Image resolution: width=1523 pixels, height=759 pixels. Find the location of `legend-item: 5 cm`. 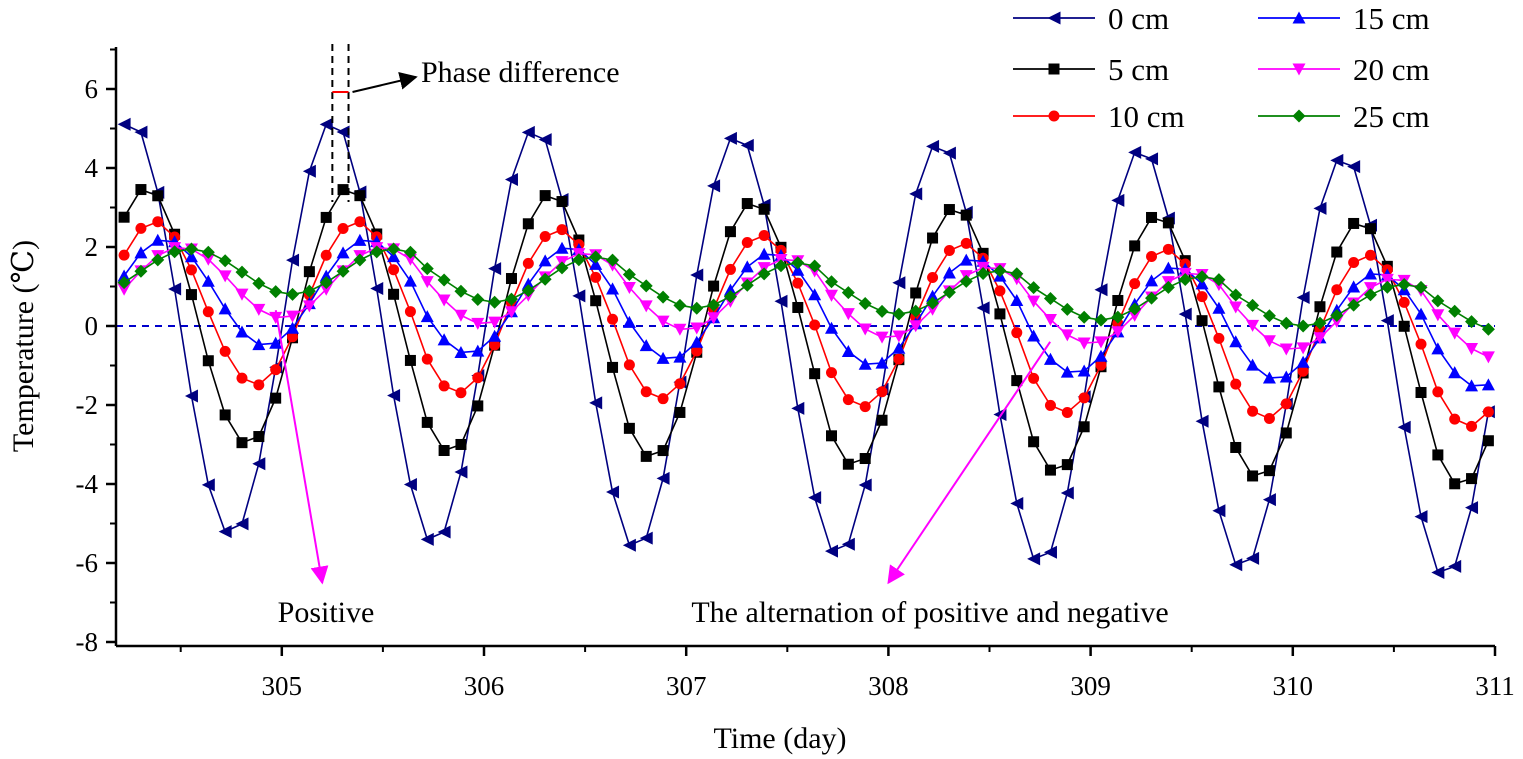

legend-item: 5 cm is located at coordinates (1091, 69).